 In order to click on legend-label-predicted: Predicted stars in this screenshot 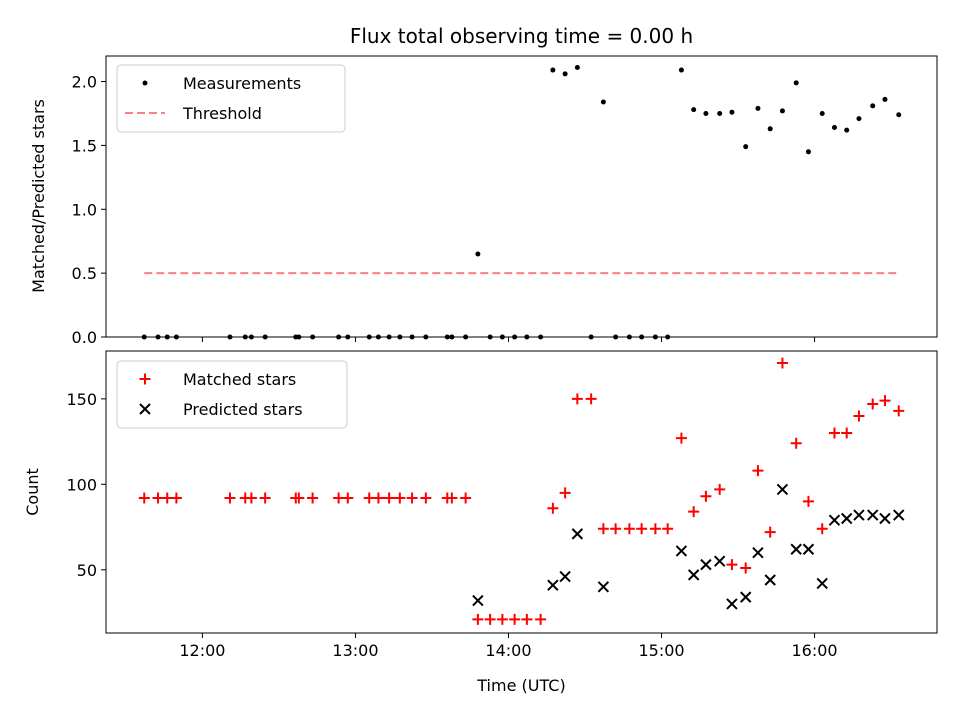, I will do `click(243, 409)`.